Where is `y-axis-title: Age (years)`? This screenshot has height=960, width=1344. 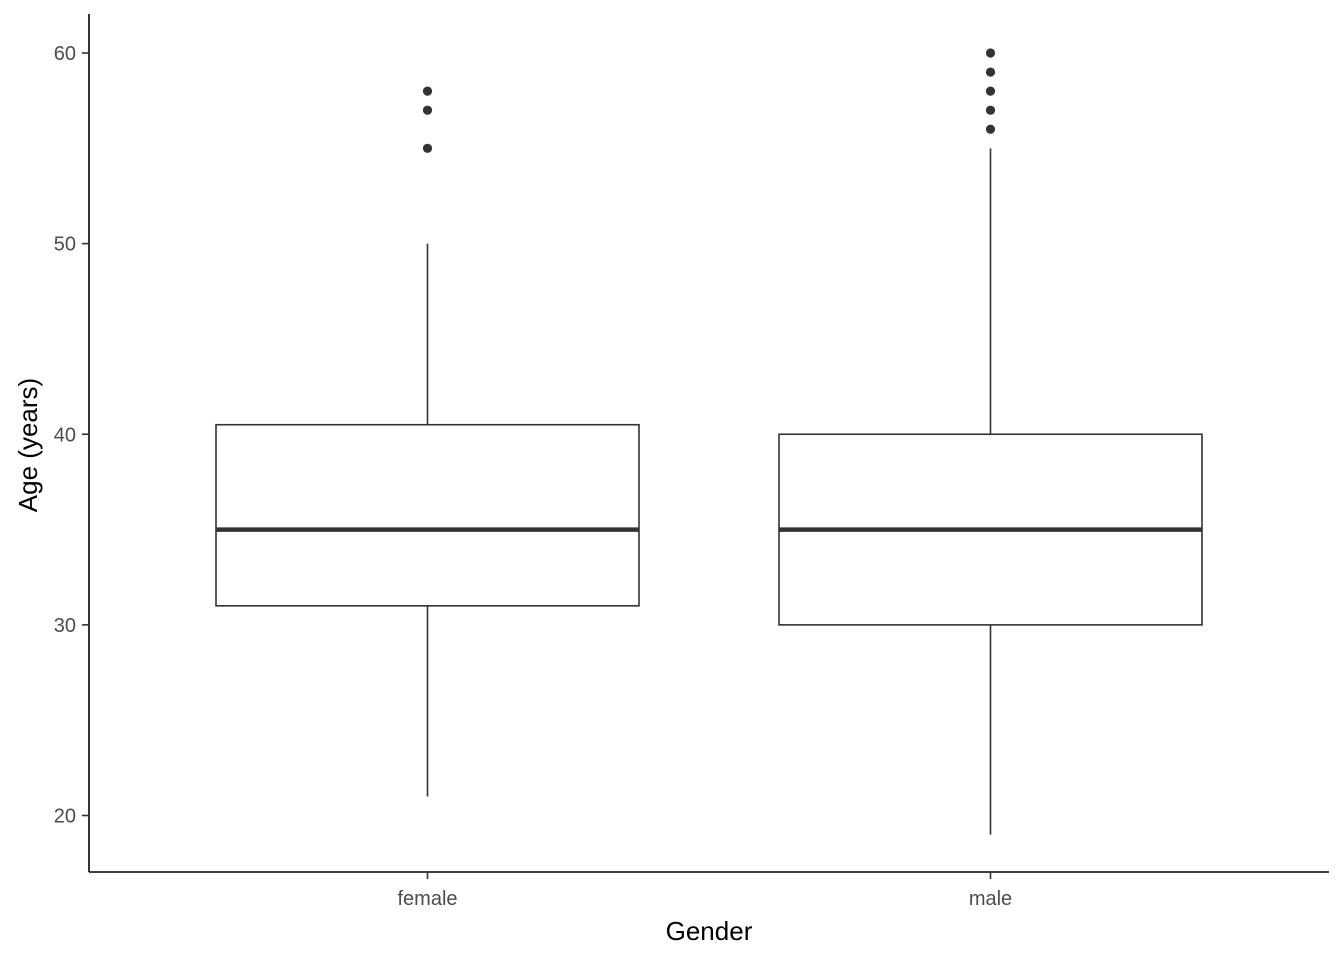 y-axis-title: Age (years) is located at coordinates (28, 445).